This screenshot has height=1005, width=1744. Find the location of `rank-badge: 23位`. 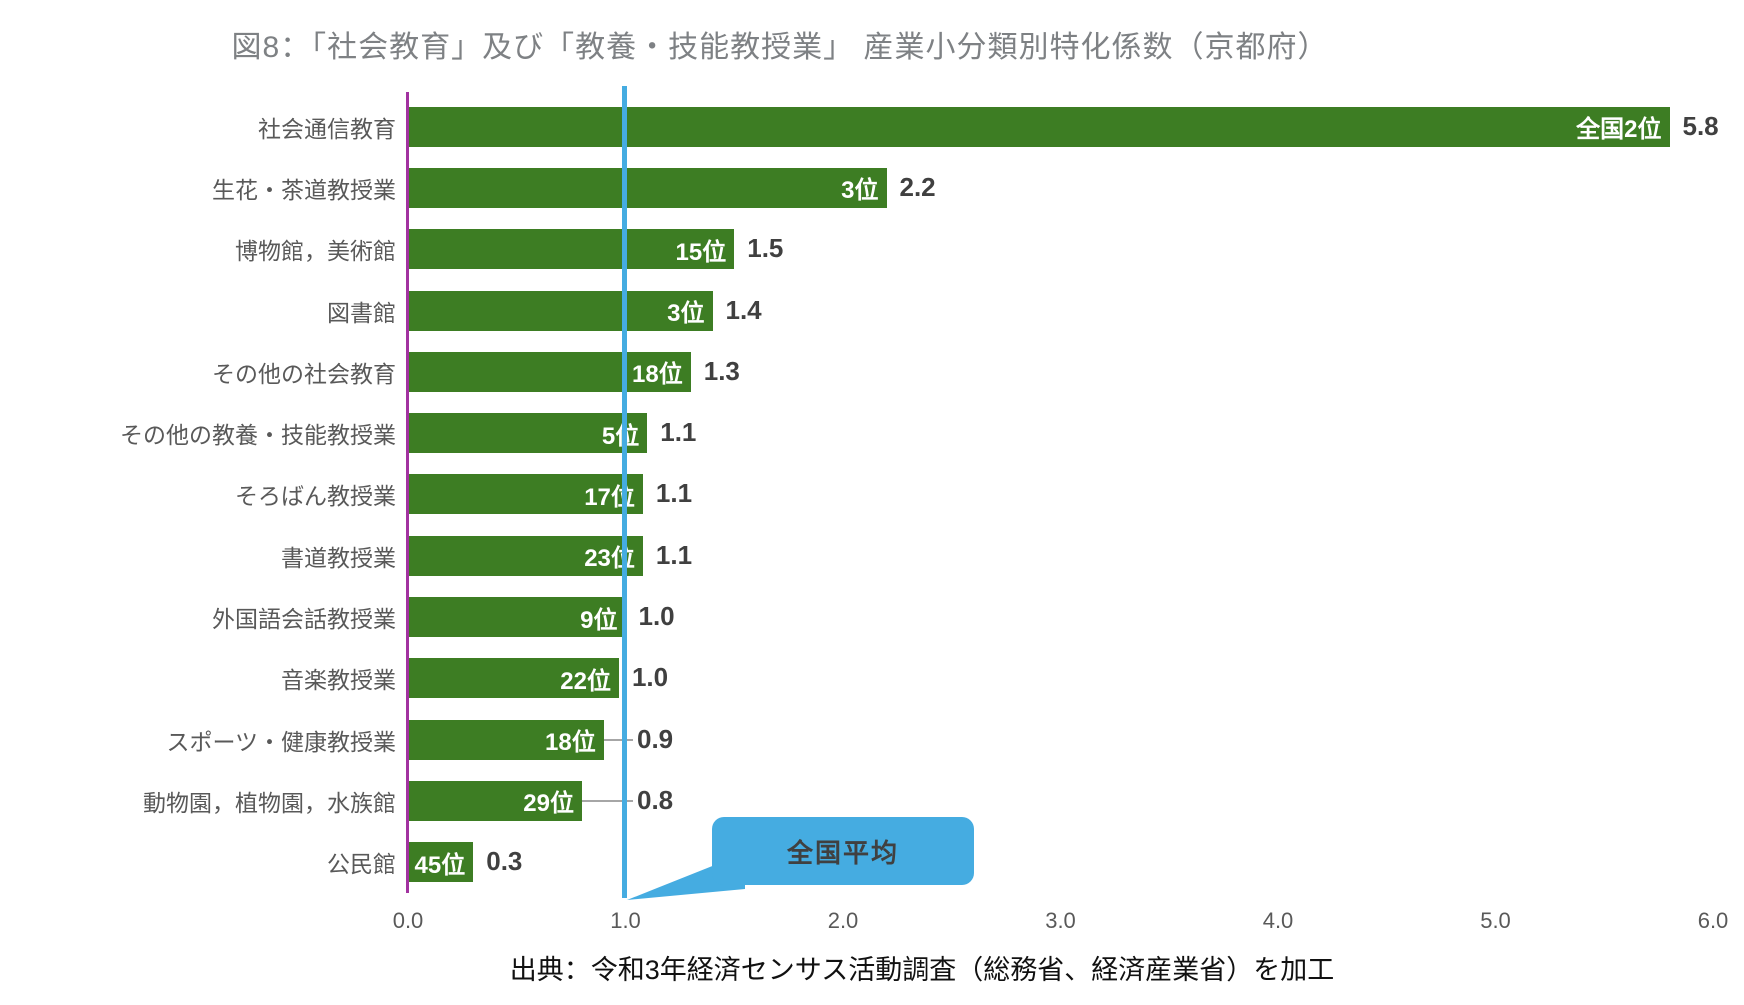

rank-badge: 23位 is located at coordinates (609, 559).